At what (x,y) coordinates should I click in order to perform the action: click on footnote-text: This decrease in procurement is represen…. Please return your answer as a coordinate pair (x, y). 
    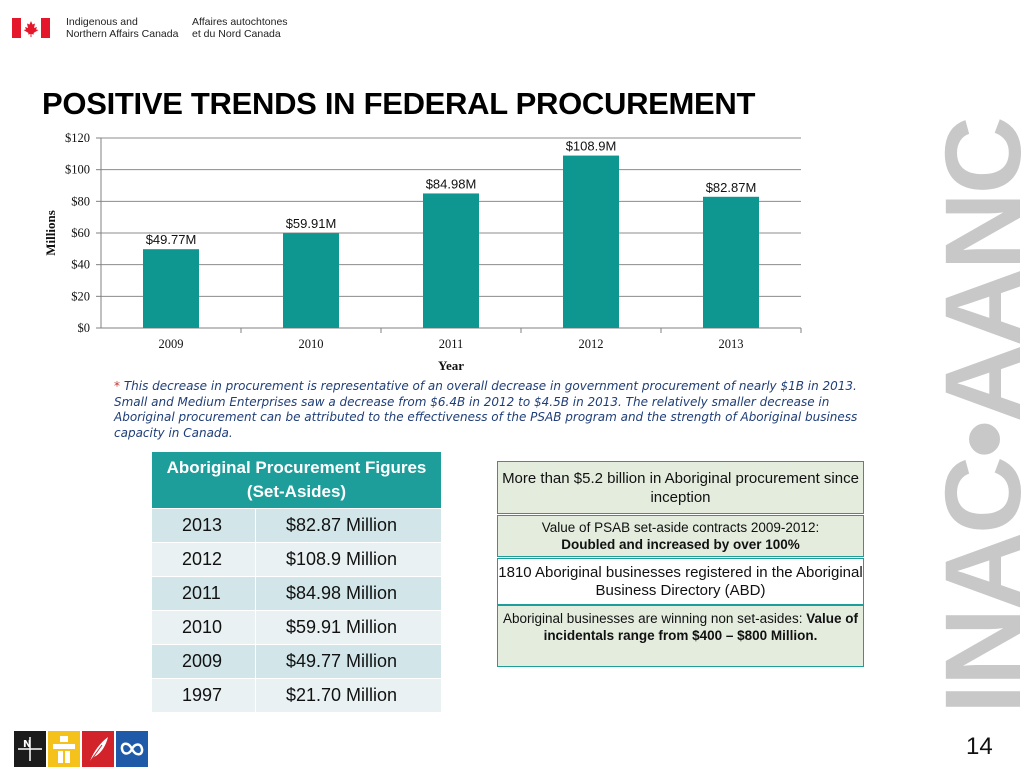
    Looking at the image, I should click on (486, 409).